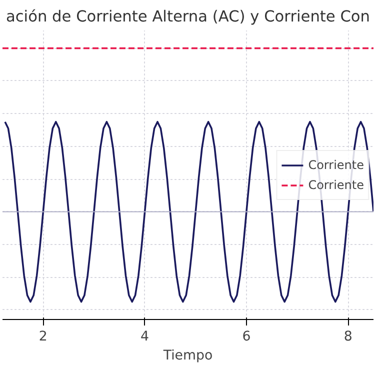 The width and height of the screenshot is (375, 366). What do you see at coordinates (246, 337) in the screenshot?
I see `x-tick-label: 6` at bounding box center [246, 337].